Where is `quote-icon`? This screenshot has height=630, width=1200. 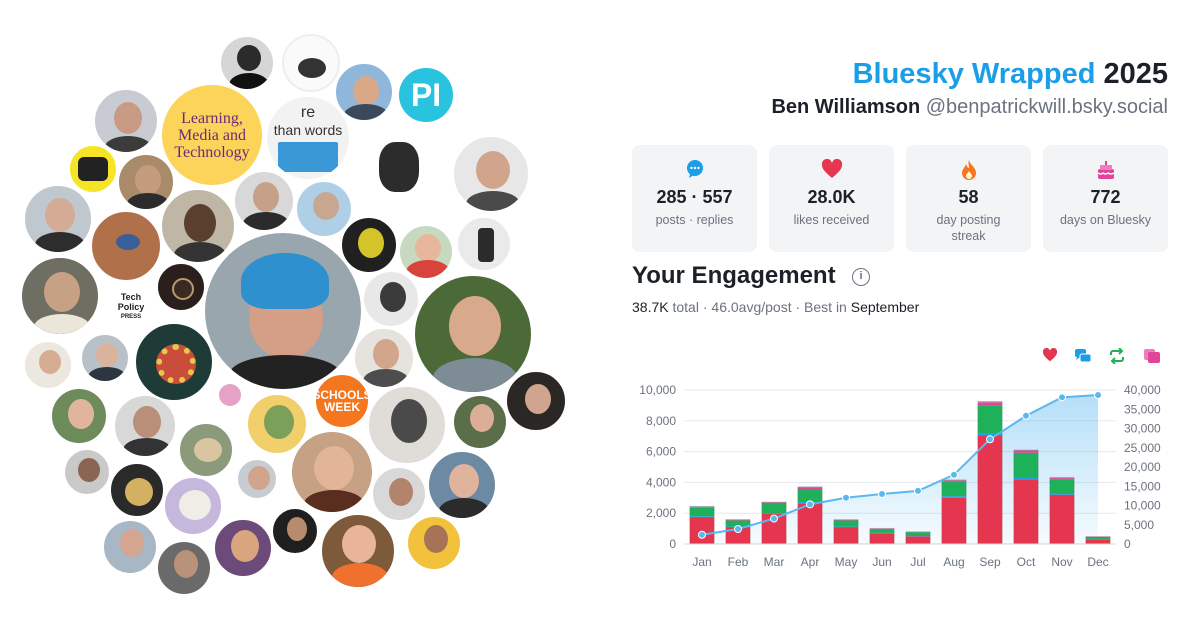 quote-icon is located at coordinates (1152, 357).